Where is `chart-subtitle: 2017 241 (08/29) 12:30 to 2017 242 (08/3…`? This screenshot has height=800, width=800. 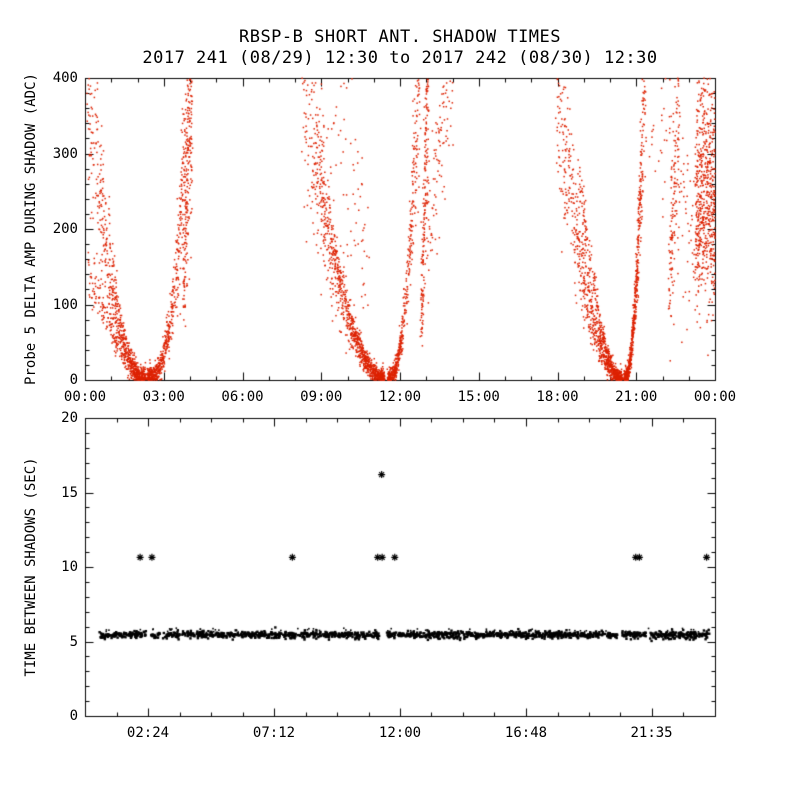 chart-subtitle: 2017 241 (08/29) 12:30 to 2017 242 (08/3… is located at coordinates (400, 58).